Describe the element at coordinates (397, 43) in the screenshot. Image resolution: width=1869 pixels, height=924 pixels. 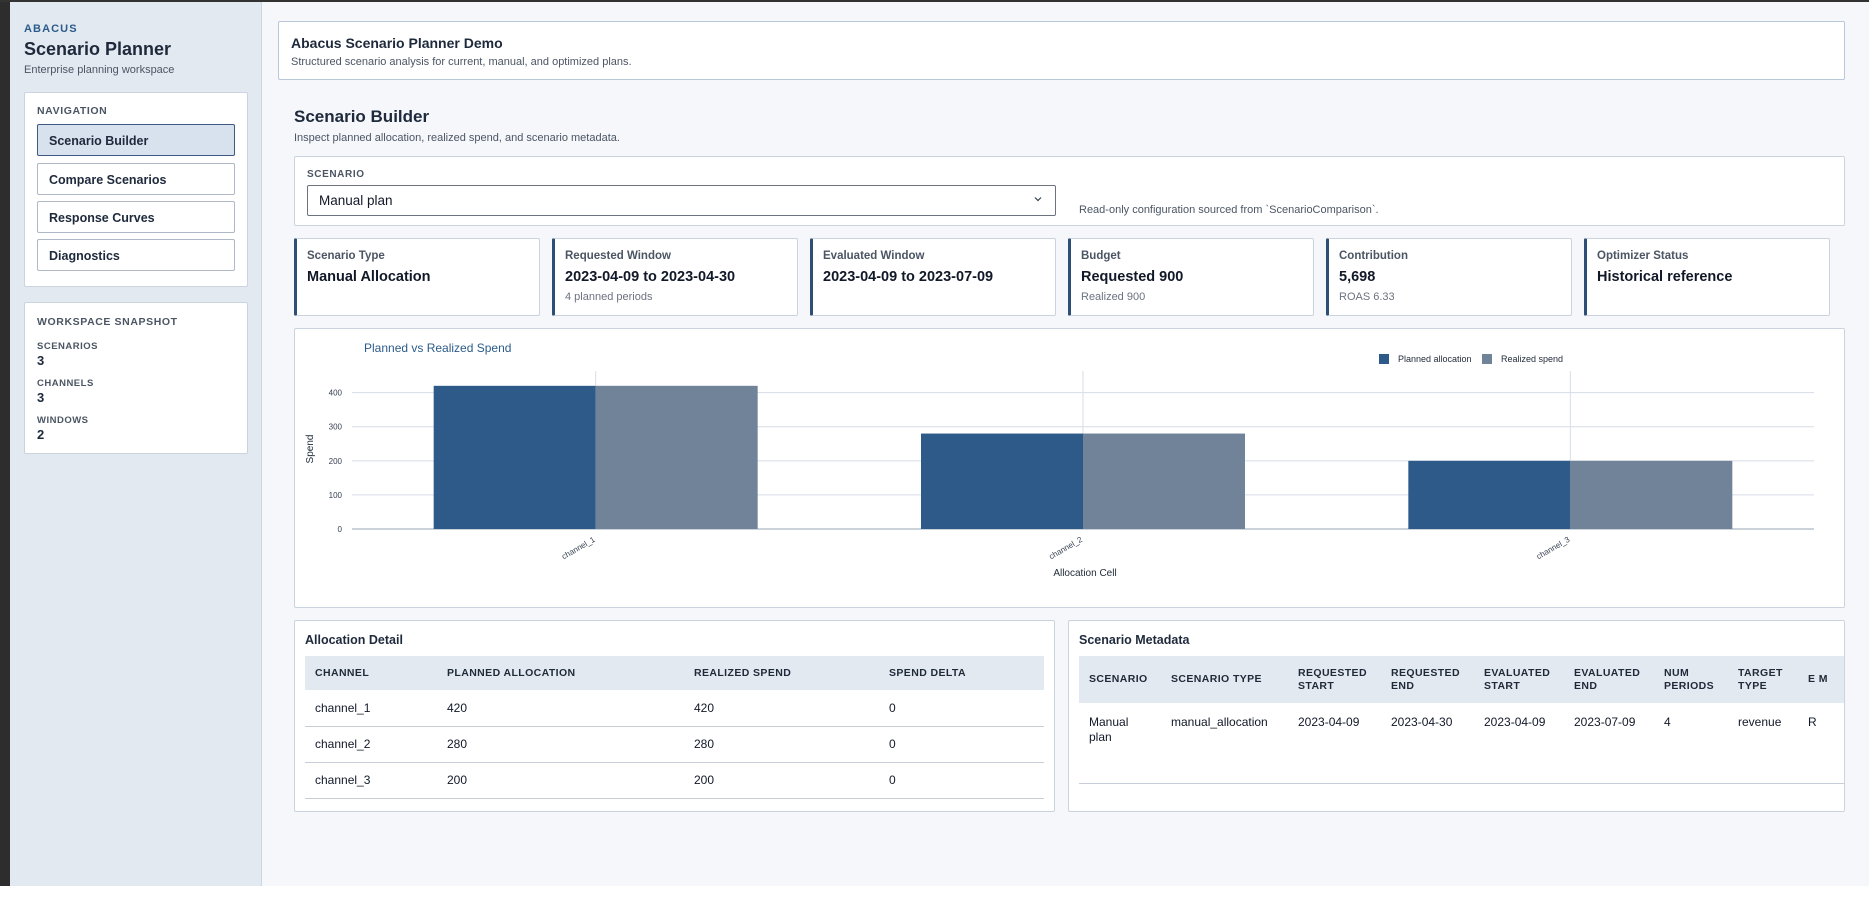
I see `page-title: Abacus Scenario Planner Demo` at that location.